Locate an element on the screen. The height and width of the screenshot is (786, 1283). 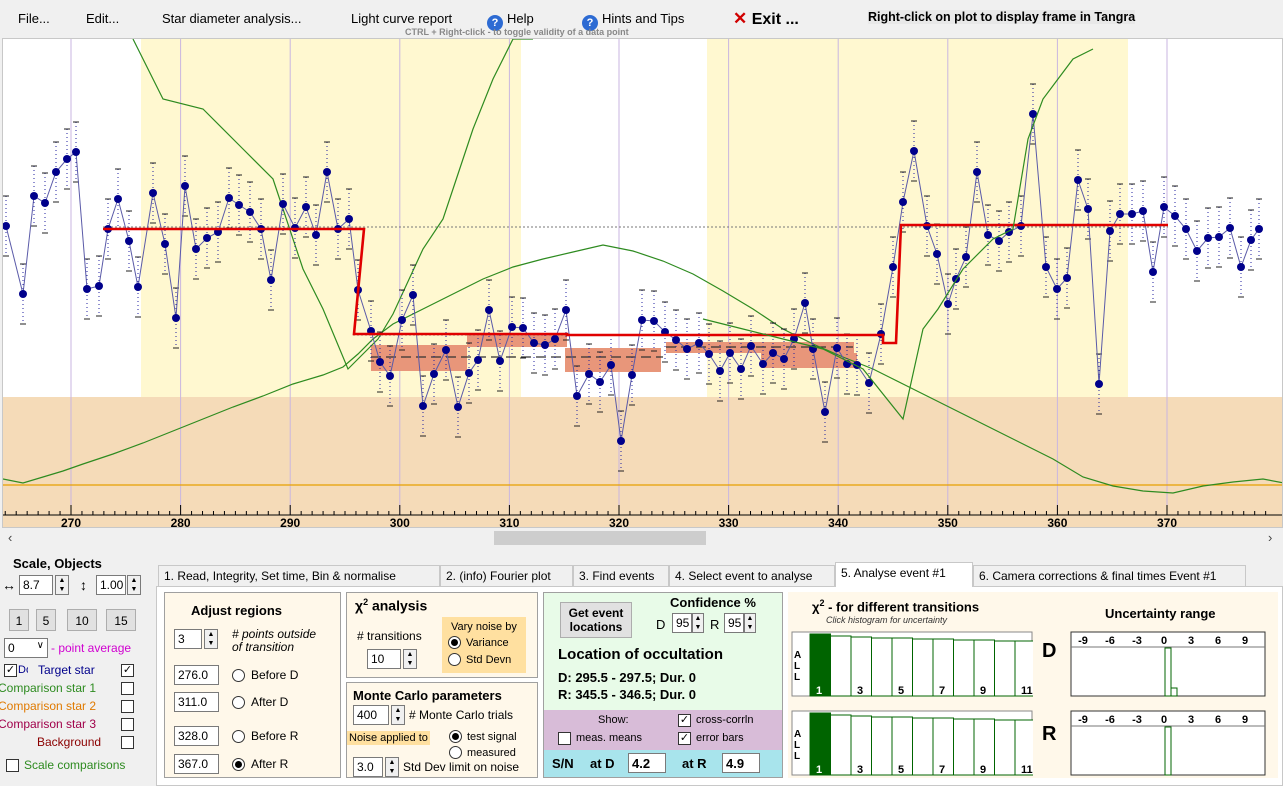
monte-carlo-trials-input: 400 is located at coordinates (371, 715).